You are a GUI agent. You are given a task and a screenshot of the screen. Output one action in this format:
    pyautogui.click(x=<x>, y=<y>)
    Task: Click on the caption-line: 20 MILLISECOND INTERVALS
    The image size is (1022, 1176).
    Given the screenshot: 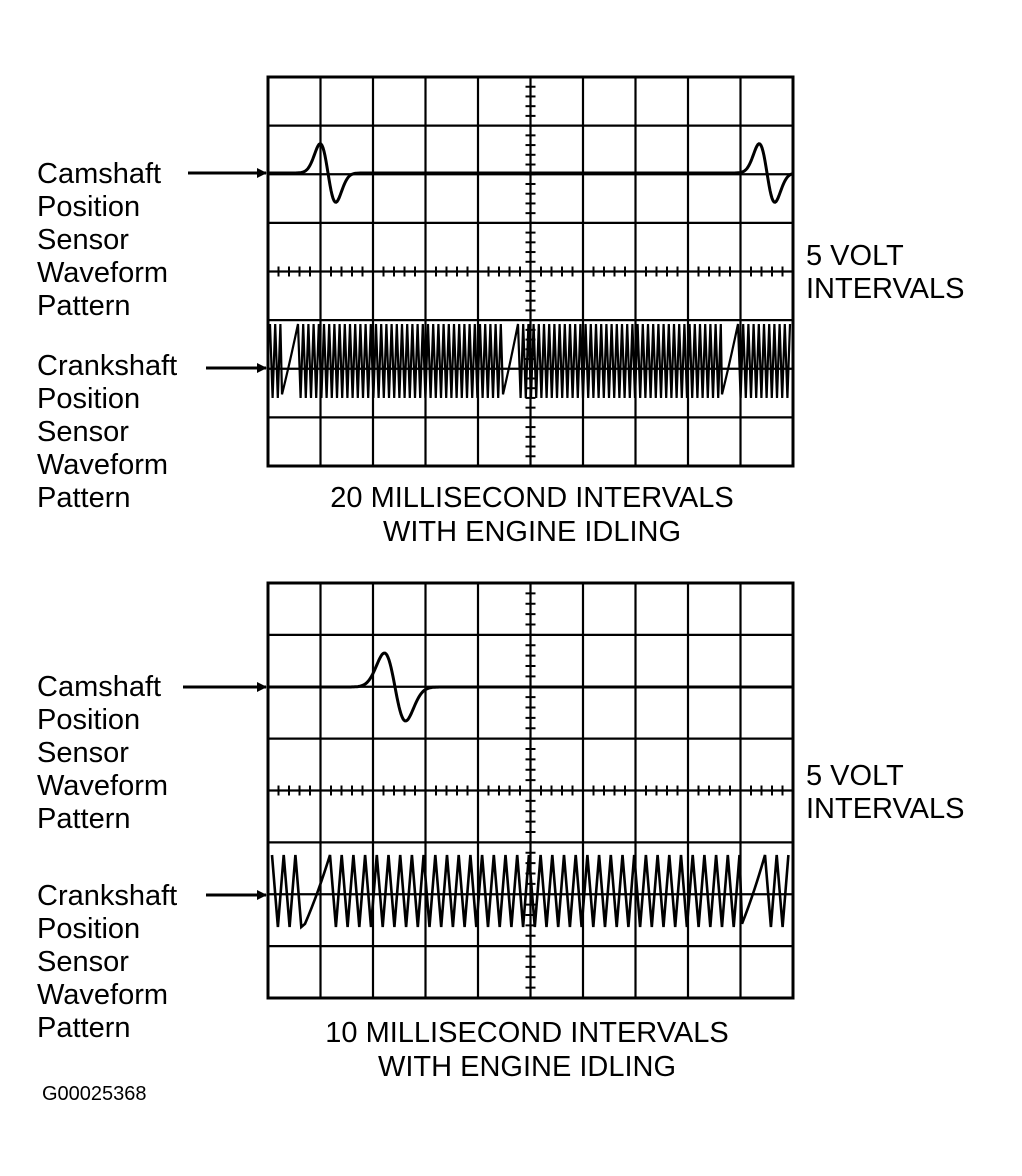 What is the action you would take?
    pyautogui.click(x=531, y=498)
    